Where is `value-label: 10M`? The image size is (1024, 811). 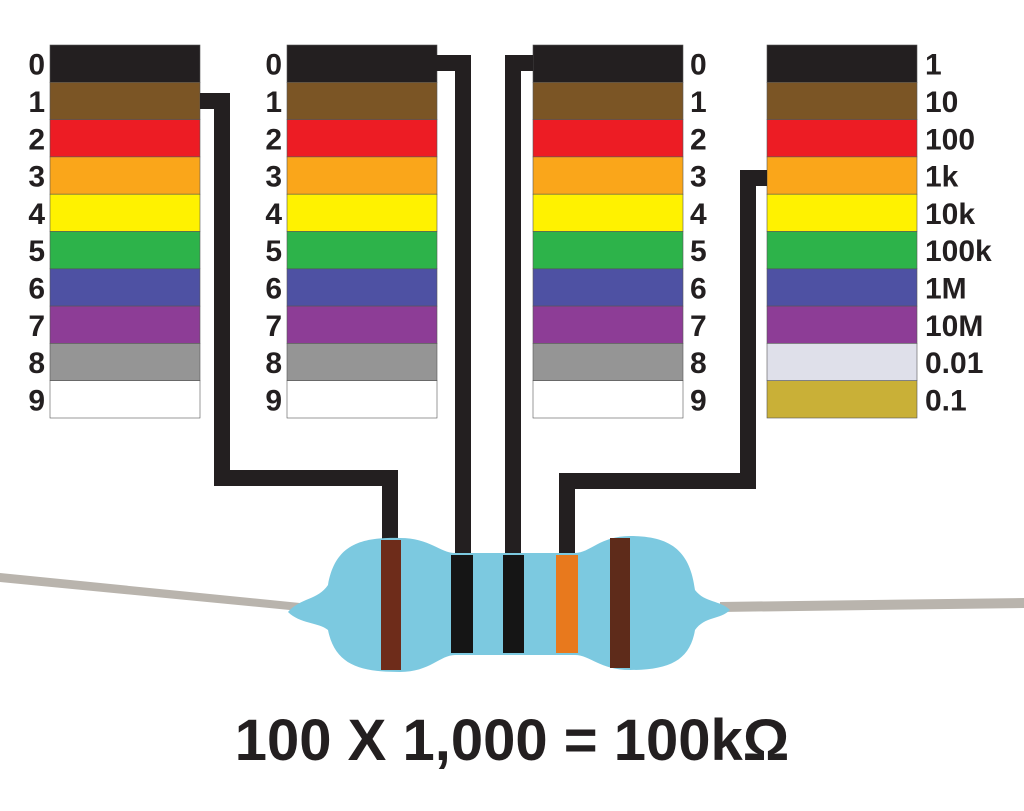
value-label: 10M is located at coordinates (954, 326).